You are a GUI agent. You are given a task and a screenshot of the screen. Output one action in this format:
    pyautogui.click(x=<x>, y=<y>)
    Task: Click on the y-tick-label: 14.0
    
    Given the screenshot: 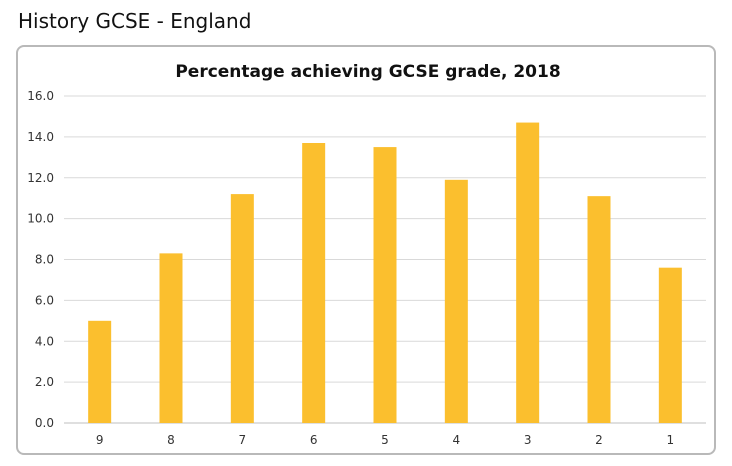 What is the action you would take?
    pyautogui.click(x=40, y=137)
    